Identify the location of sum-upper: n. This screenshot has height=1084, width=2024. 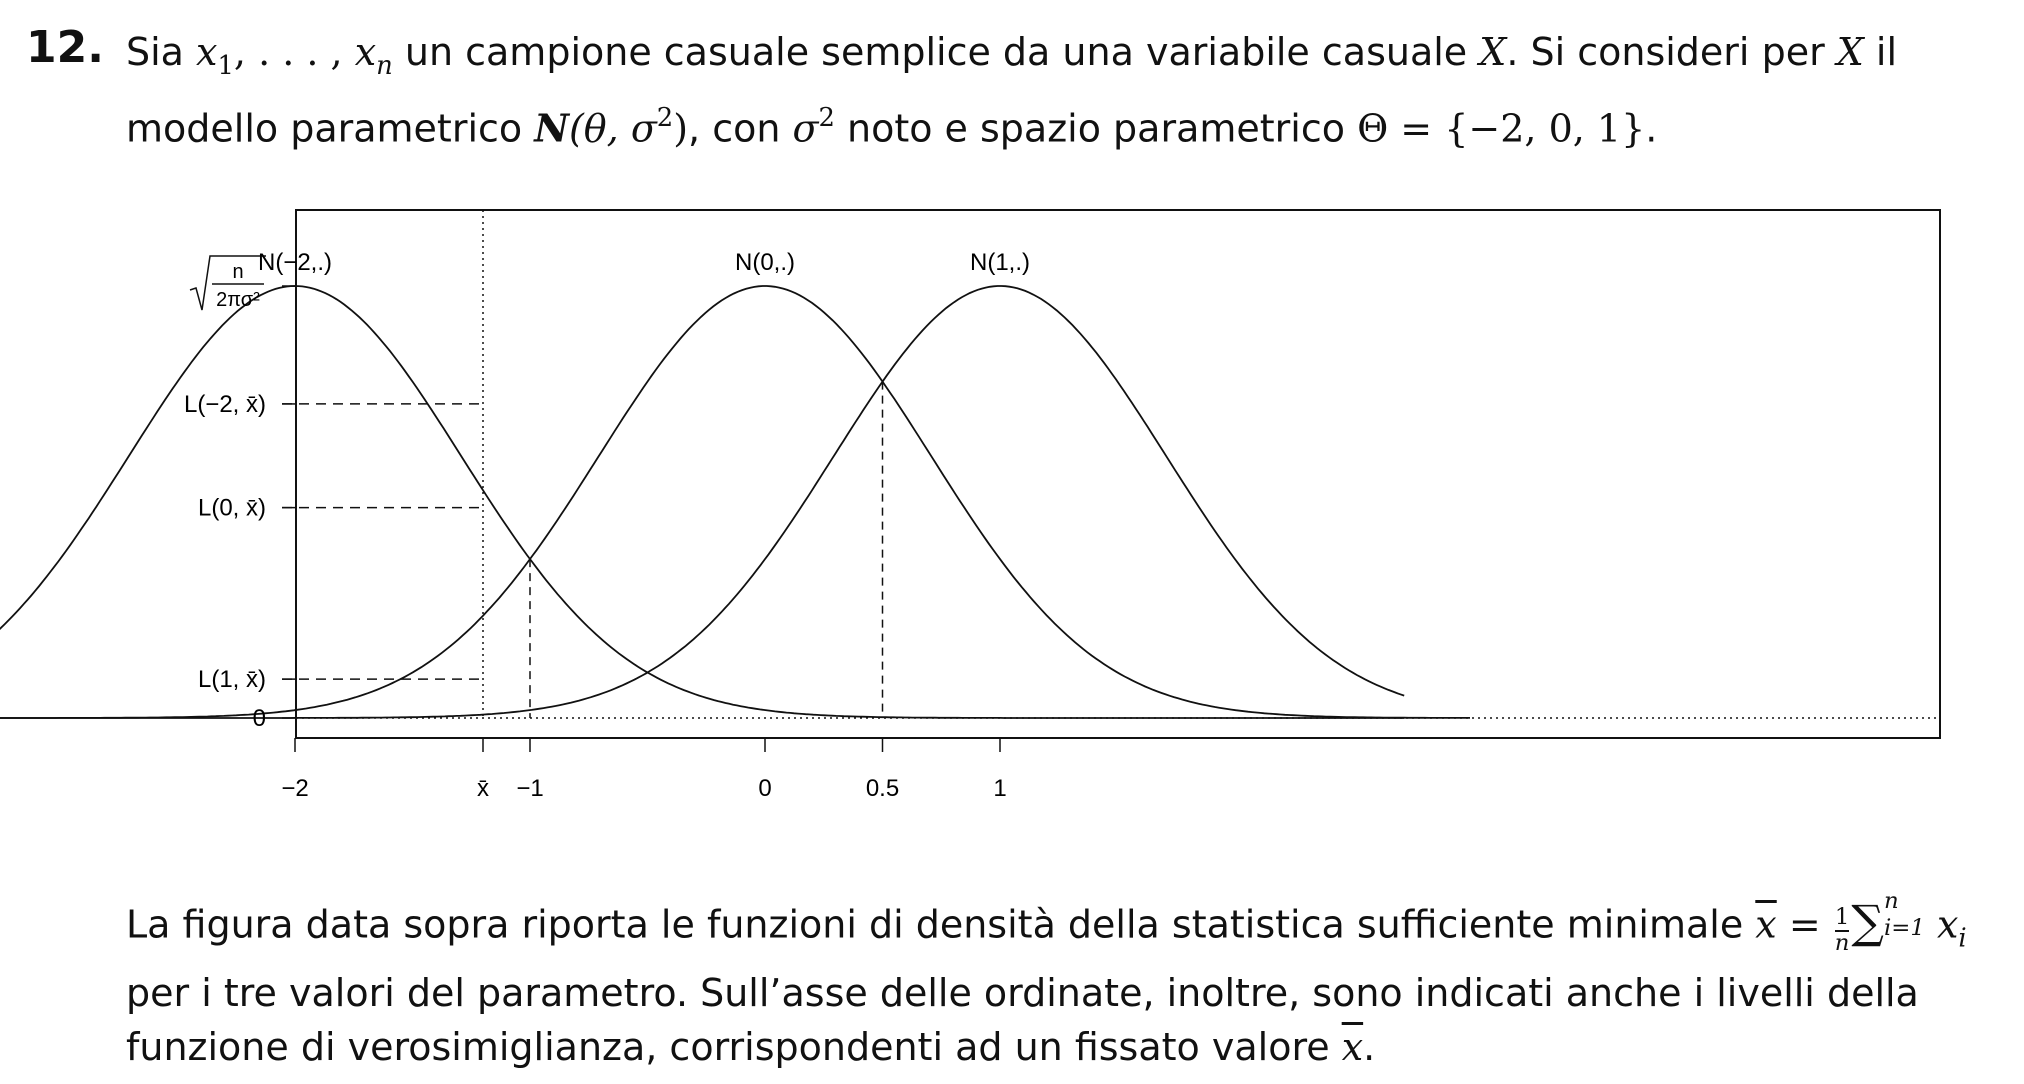
(1891, 901).